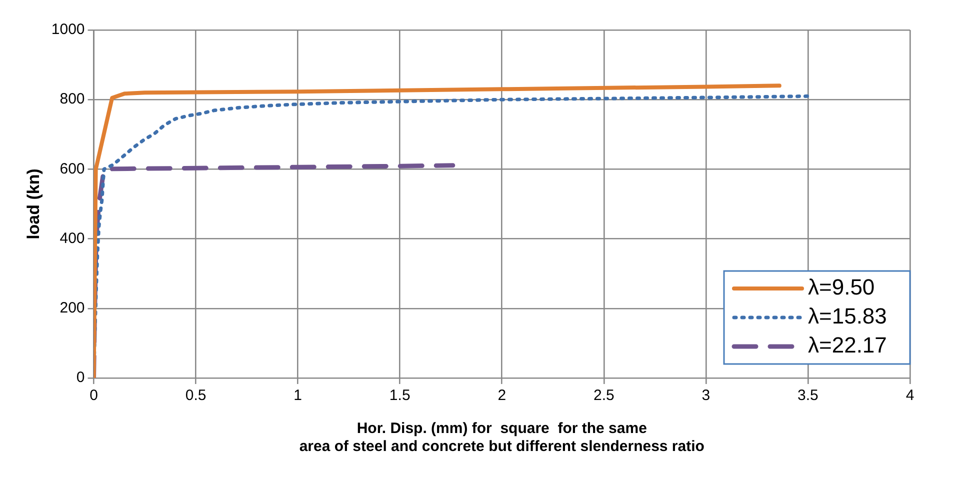 The width and height of the screenshot is (960, 480). What do you see at coordinates (80, 377) in the screenshot?
I see `y-tick-label: 0` at bounding box center [80, 377].